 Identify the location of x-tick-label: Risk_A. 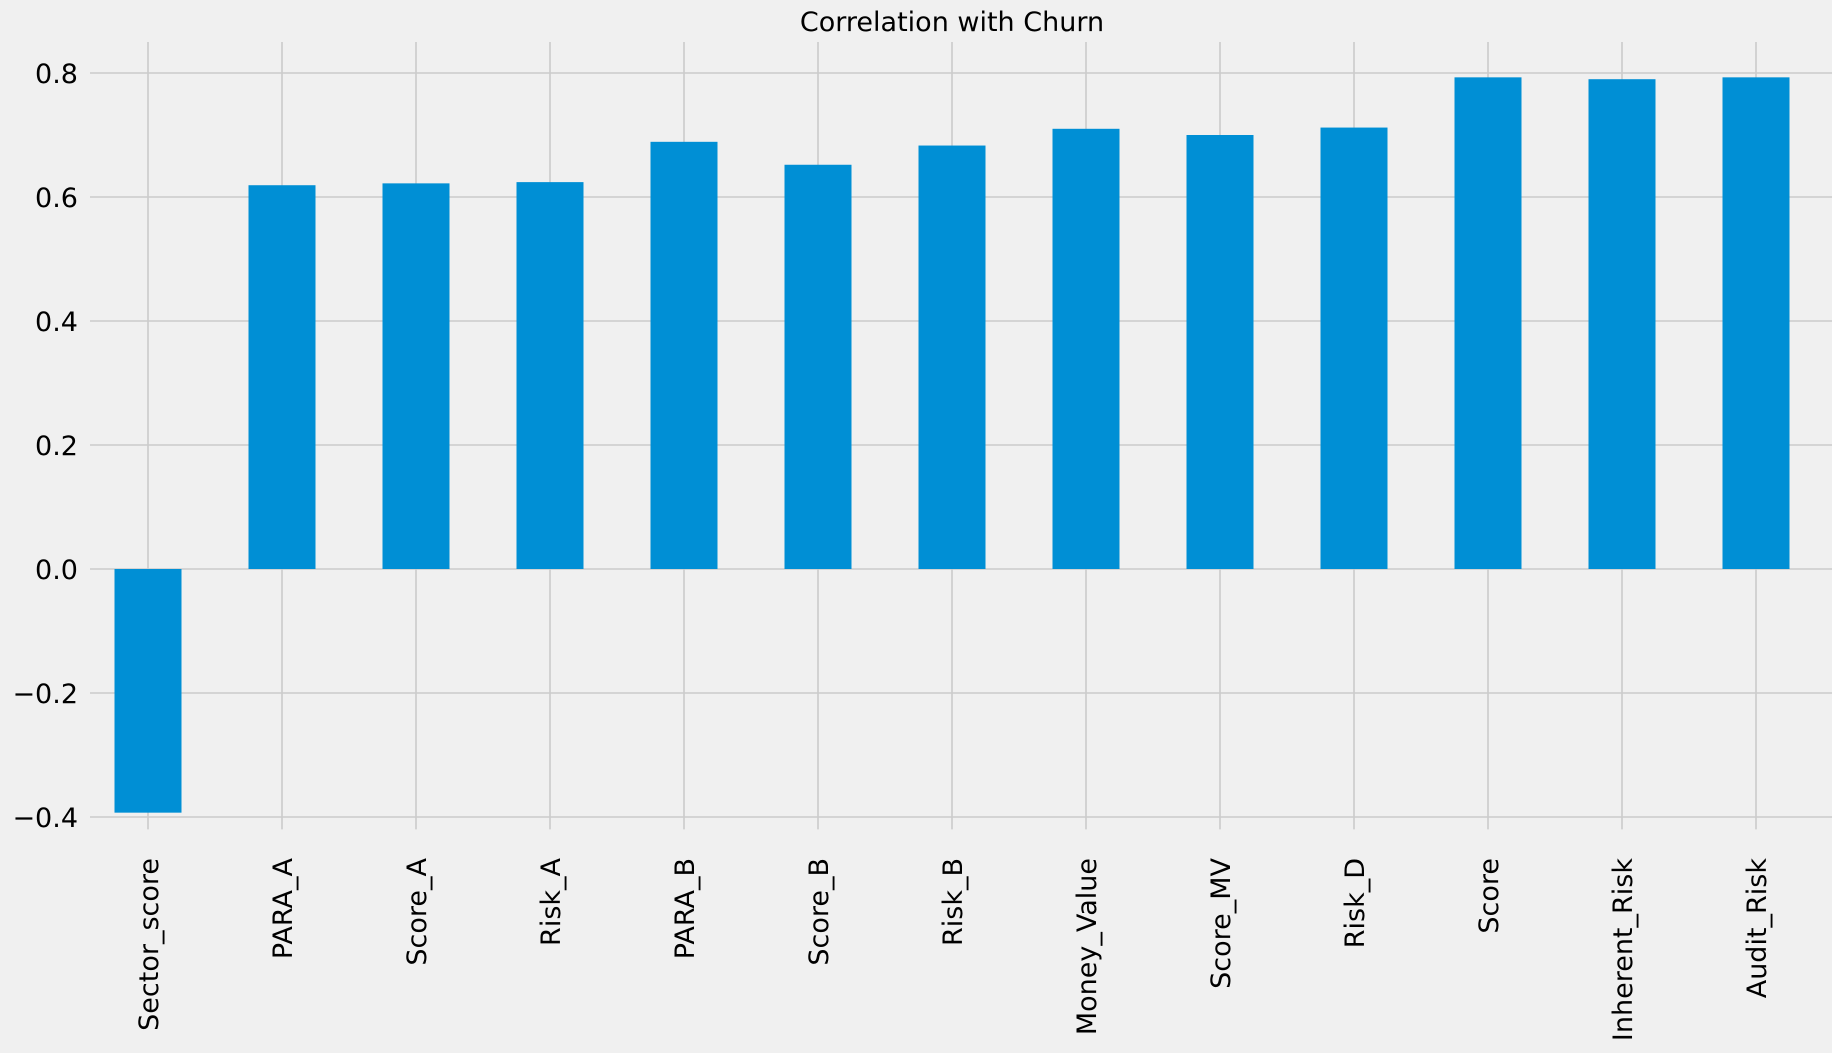
(551, 901).